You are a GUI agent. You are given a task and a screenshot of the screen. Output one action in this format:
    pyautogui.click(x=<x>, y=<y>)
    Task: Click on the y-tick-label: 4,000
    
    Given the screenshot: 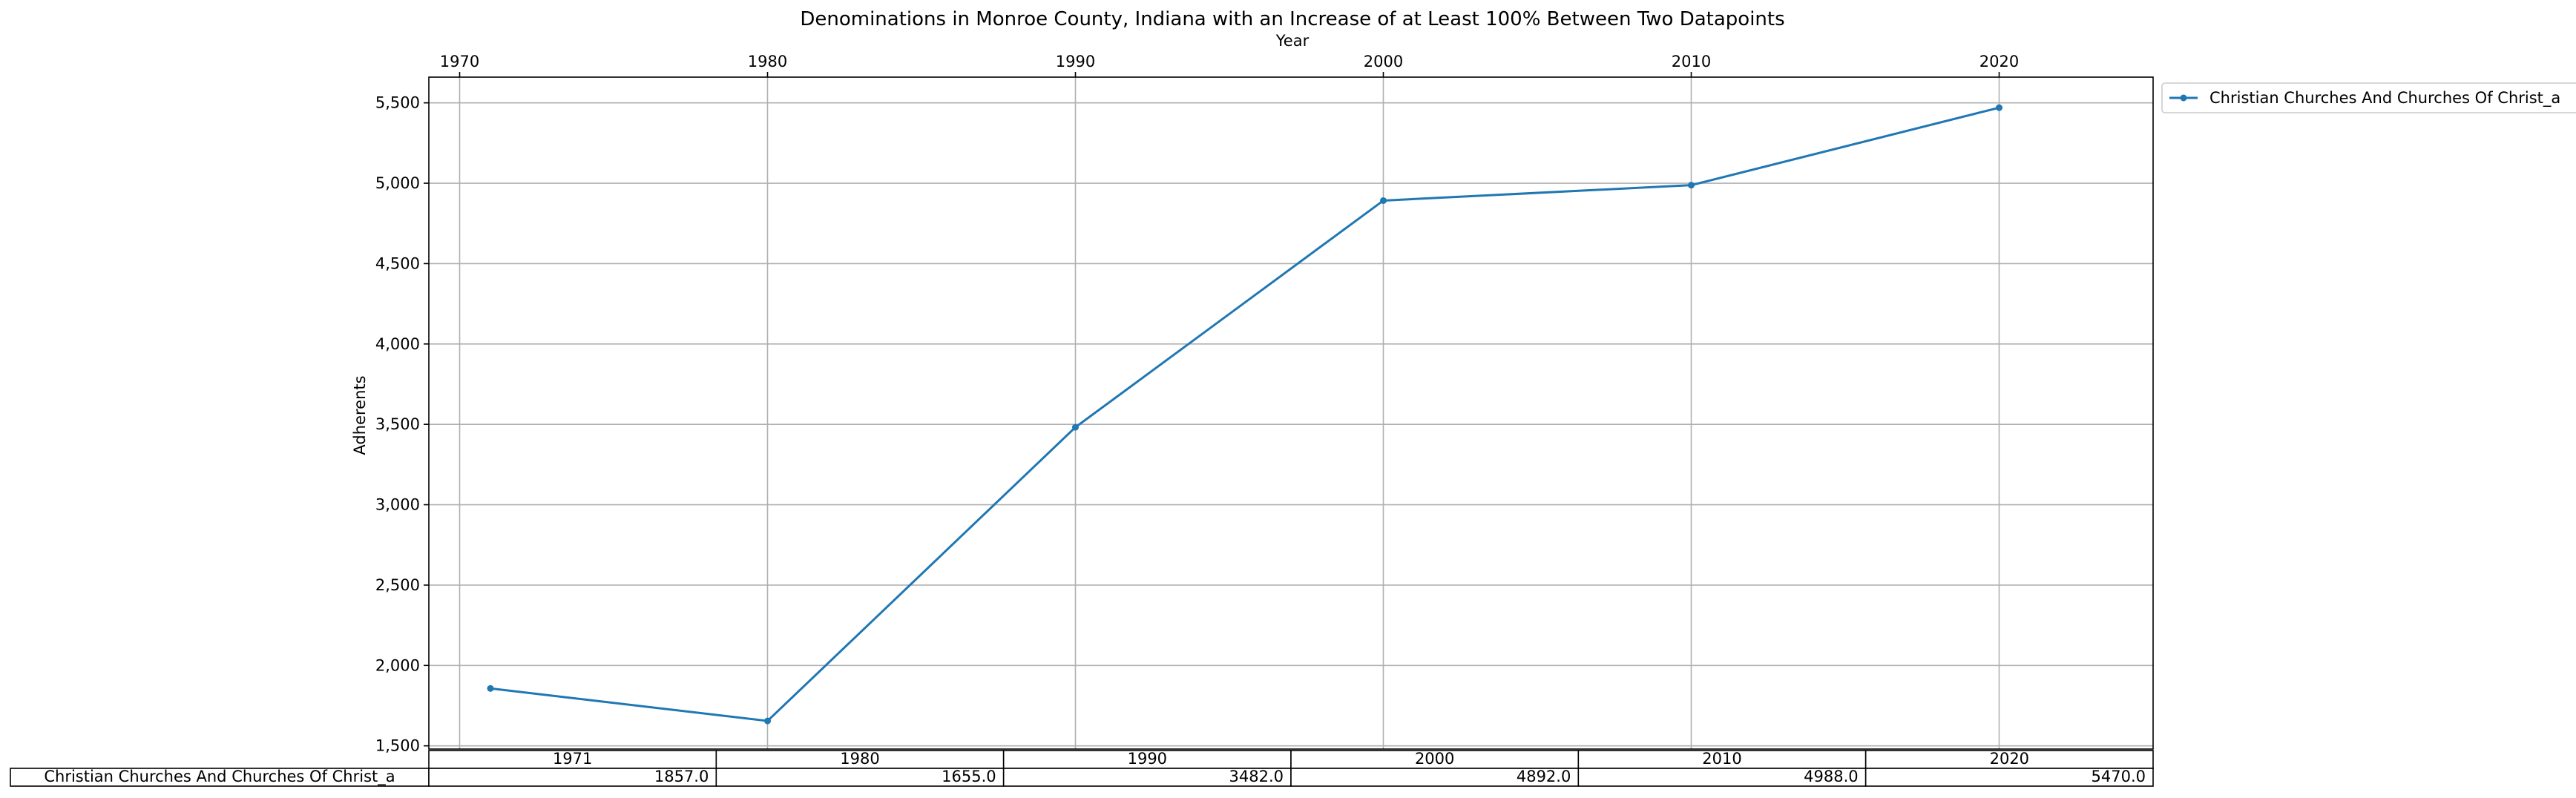 What is the action you would take?
    pyautogui.click(x=397, y=344)
    